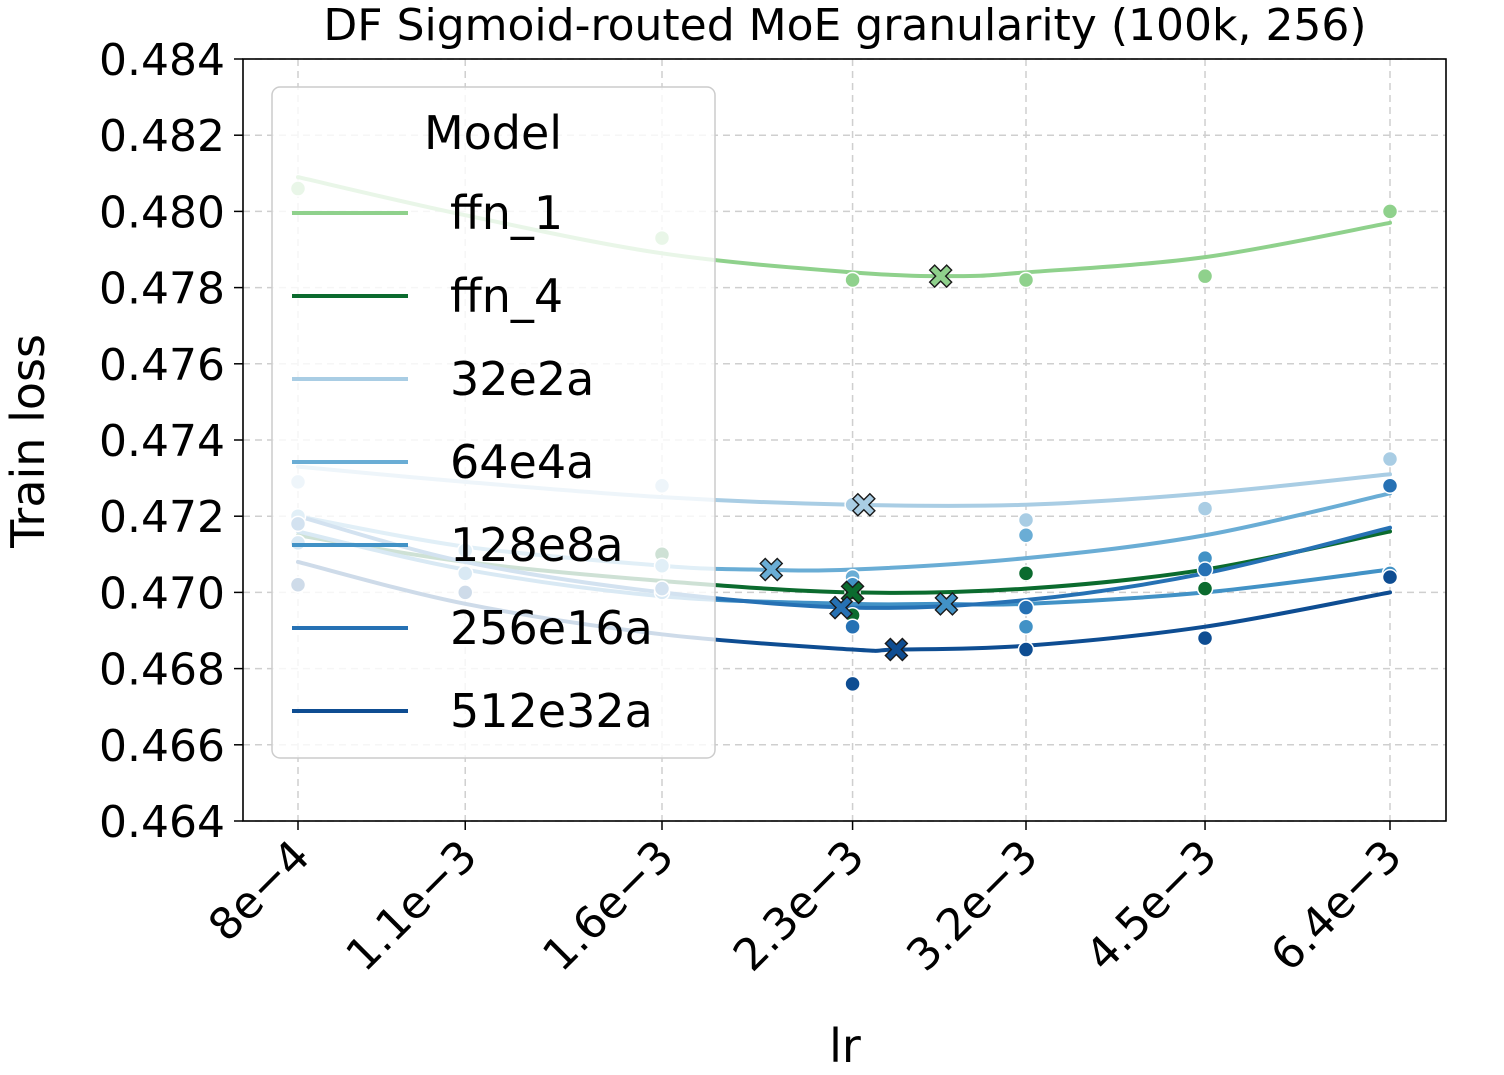 The image size is (1504, 1075). What do you see at coordinates (841, 607) in the screenshot?
I see `min-marker-256e16a` at bounding box center [841, 607].